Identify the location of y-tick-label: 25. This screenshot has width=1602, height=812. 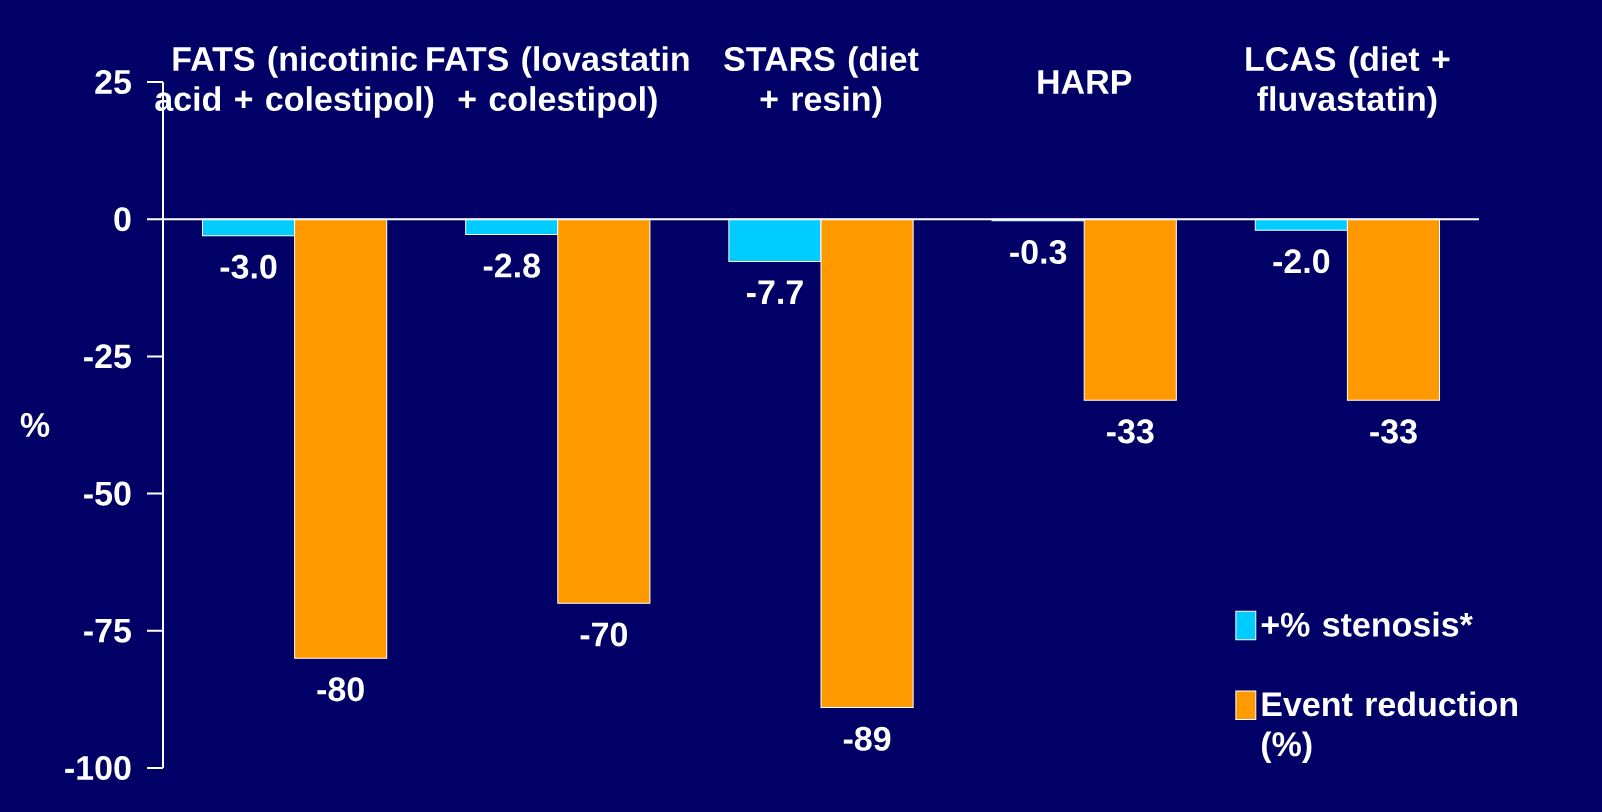
(113, 82).